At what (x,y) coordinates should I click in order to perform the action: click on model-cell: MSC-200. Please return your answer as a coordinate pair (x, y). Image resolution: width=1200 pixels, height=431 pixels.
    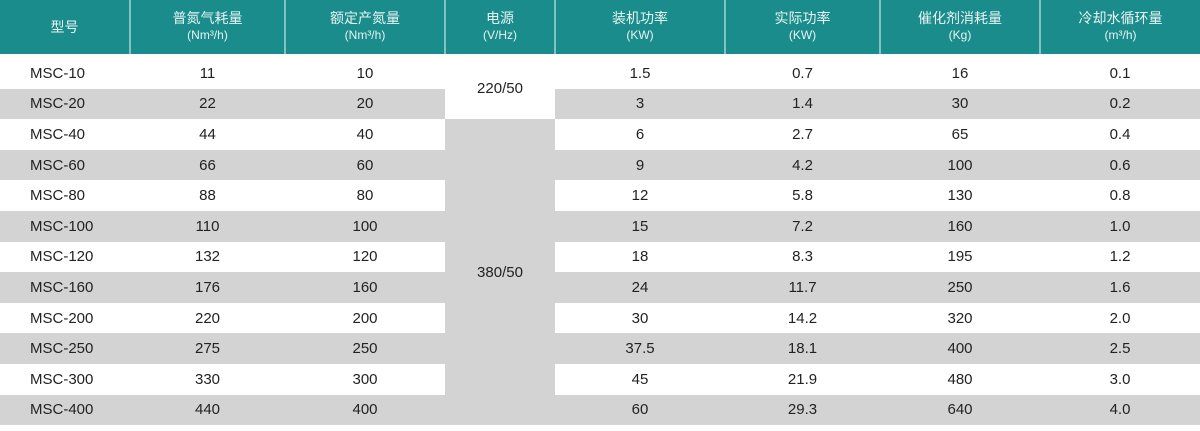
    Looking at the image, I should click on (62, 318).